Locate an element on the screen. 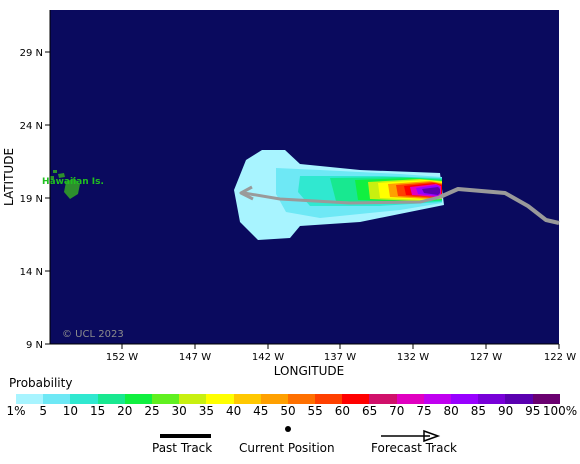 The height and width of the screenshot is (464, 580). y-axis-title: LATITUDE is located at coordinates (9, 177).